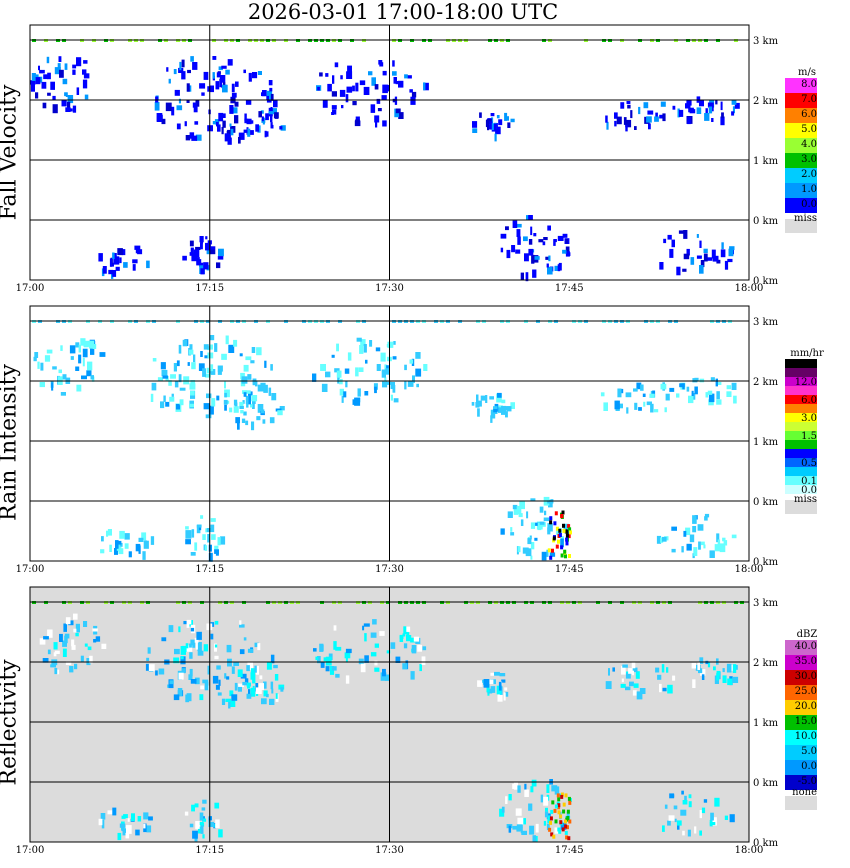 The height and width of the screenshot is (868, 850). Describe the element at coordinates (801, 803) in the screenshot. I see `legend-missing-swatch` at that location.